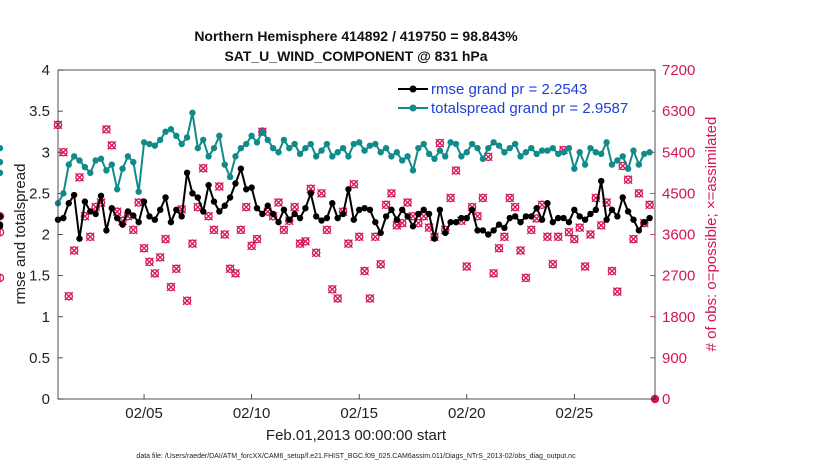  What do you see at coordinates (144, 413) in the screenshot?
I see `x-tick-label: 02/05` at bounding box center [144, 413].